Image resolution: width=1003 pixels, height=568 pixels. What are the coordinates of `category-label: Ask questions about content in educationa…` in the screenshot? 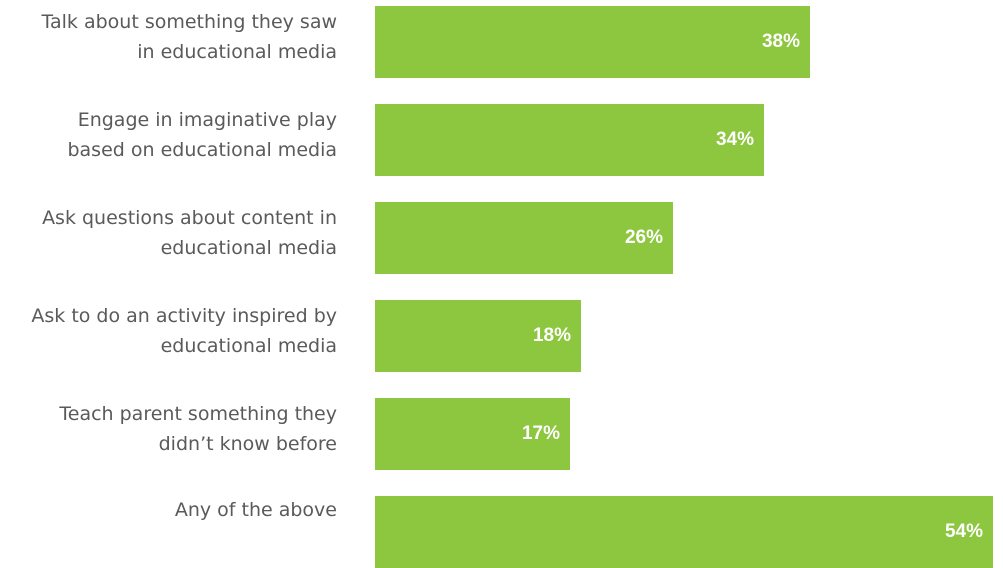 It's located at (189, 233).